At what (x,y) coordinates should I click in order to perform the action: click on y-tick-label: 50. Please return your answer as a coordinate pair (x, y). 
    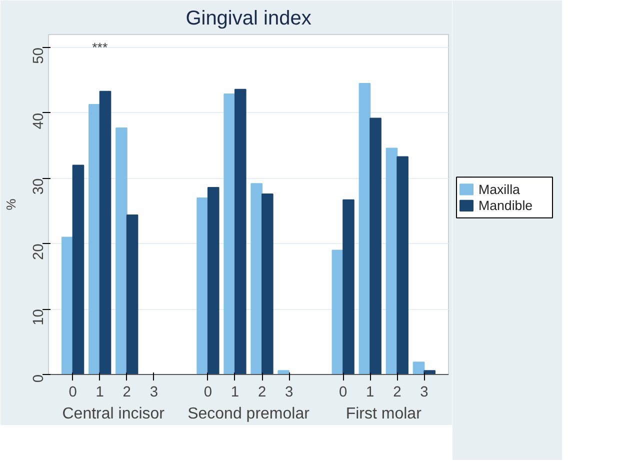
    Looking at the image, I should click on (39, 56).